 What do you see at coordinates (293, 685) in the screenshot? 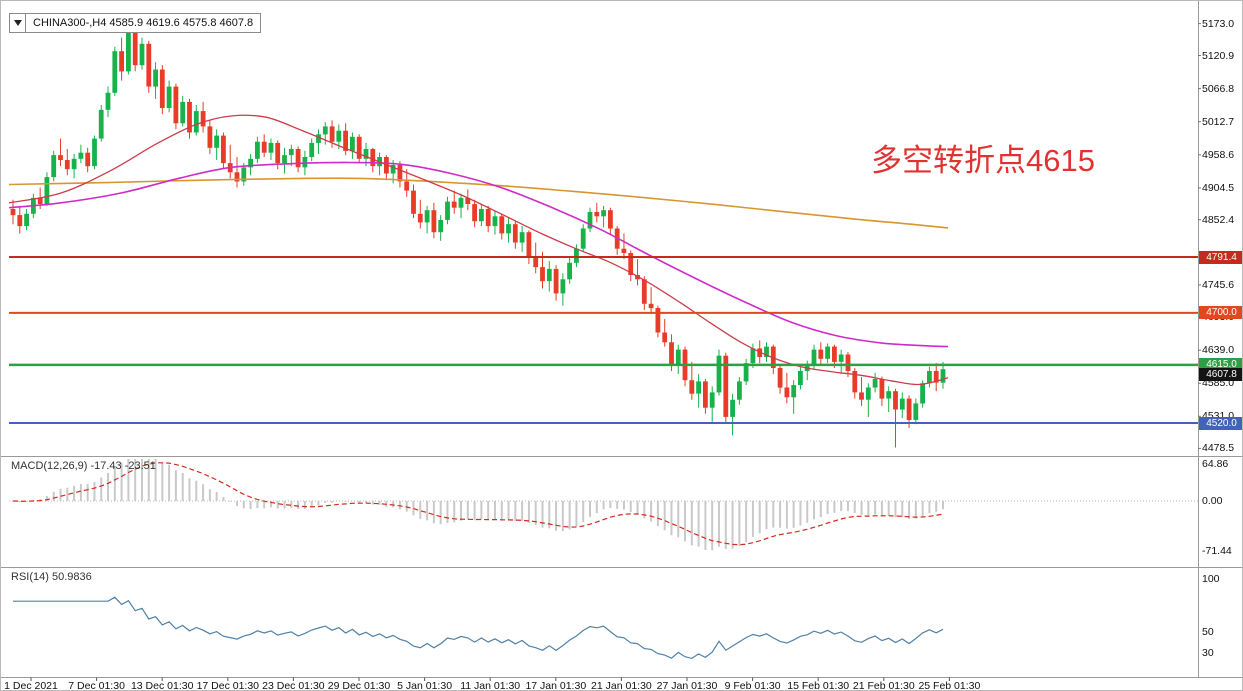
I see `time-axis-label: 23 Dec 01:30` at bounding box center [293, 685].